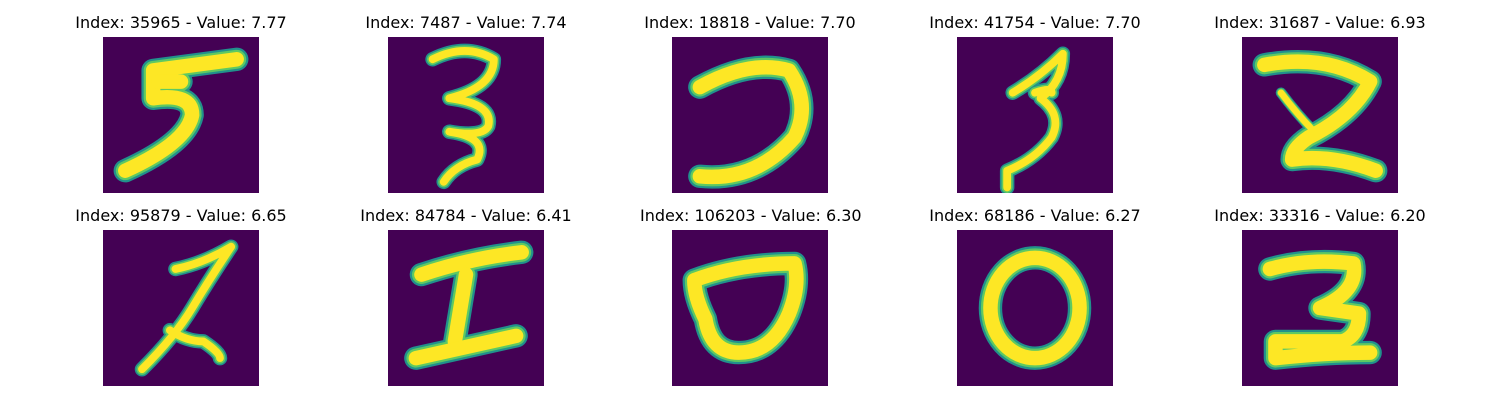  Describe the element at coordinates (1035, 215) in the screenshot. I see `panel-title: Index: 68186 - Value: 6.27` at that location.